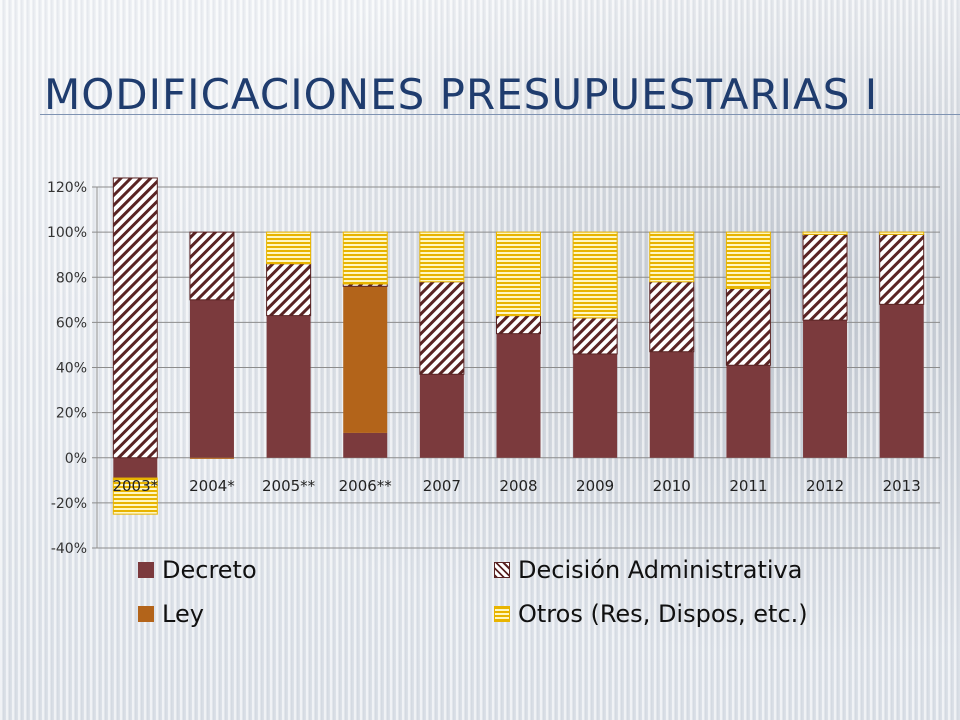 Image resolution: width=960 pixels, height=720 pixels. What do you see at coordinates (67, 233) in the screenshot?
I see `y-tick-label: 100%` at bounding box center [67, 233].